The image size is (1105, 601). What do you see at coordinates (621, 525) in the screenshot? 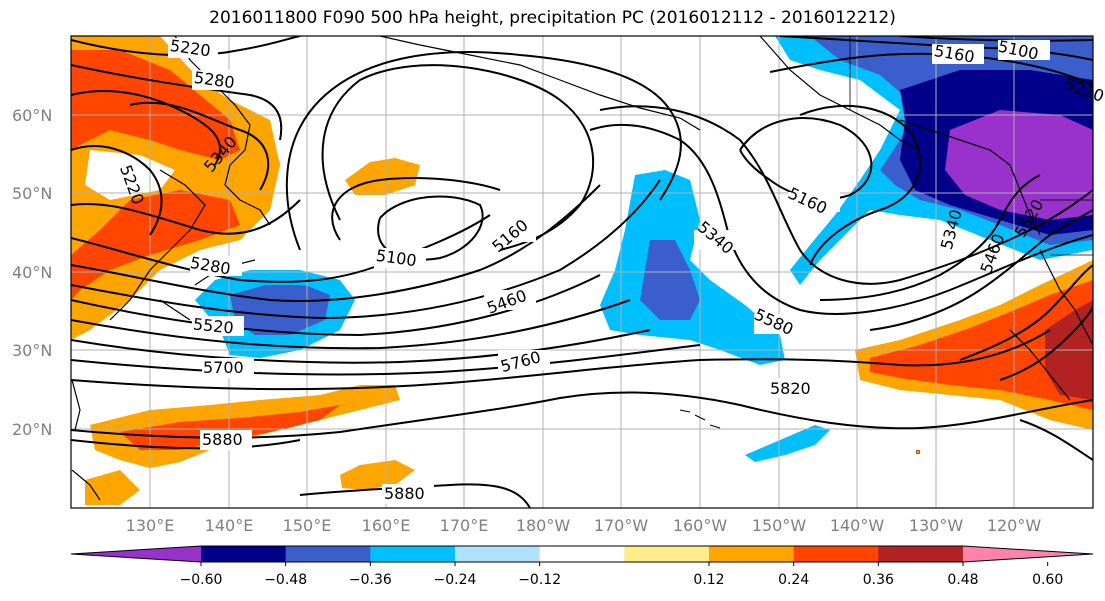
I see `lon-label: 170°W` at bounding box center [621, 525].